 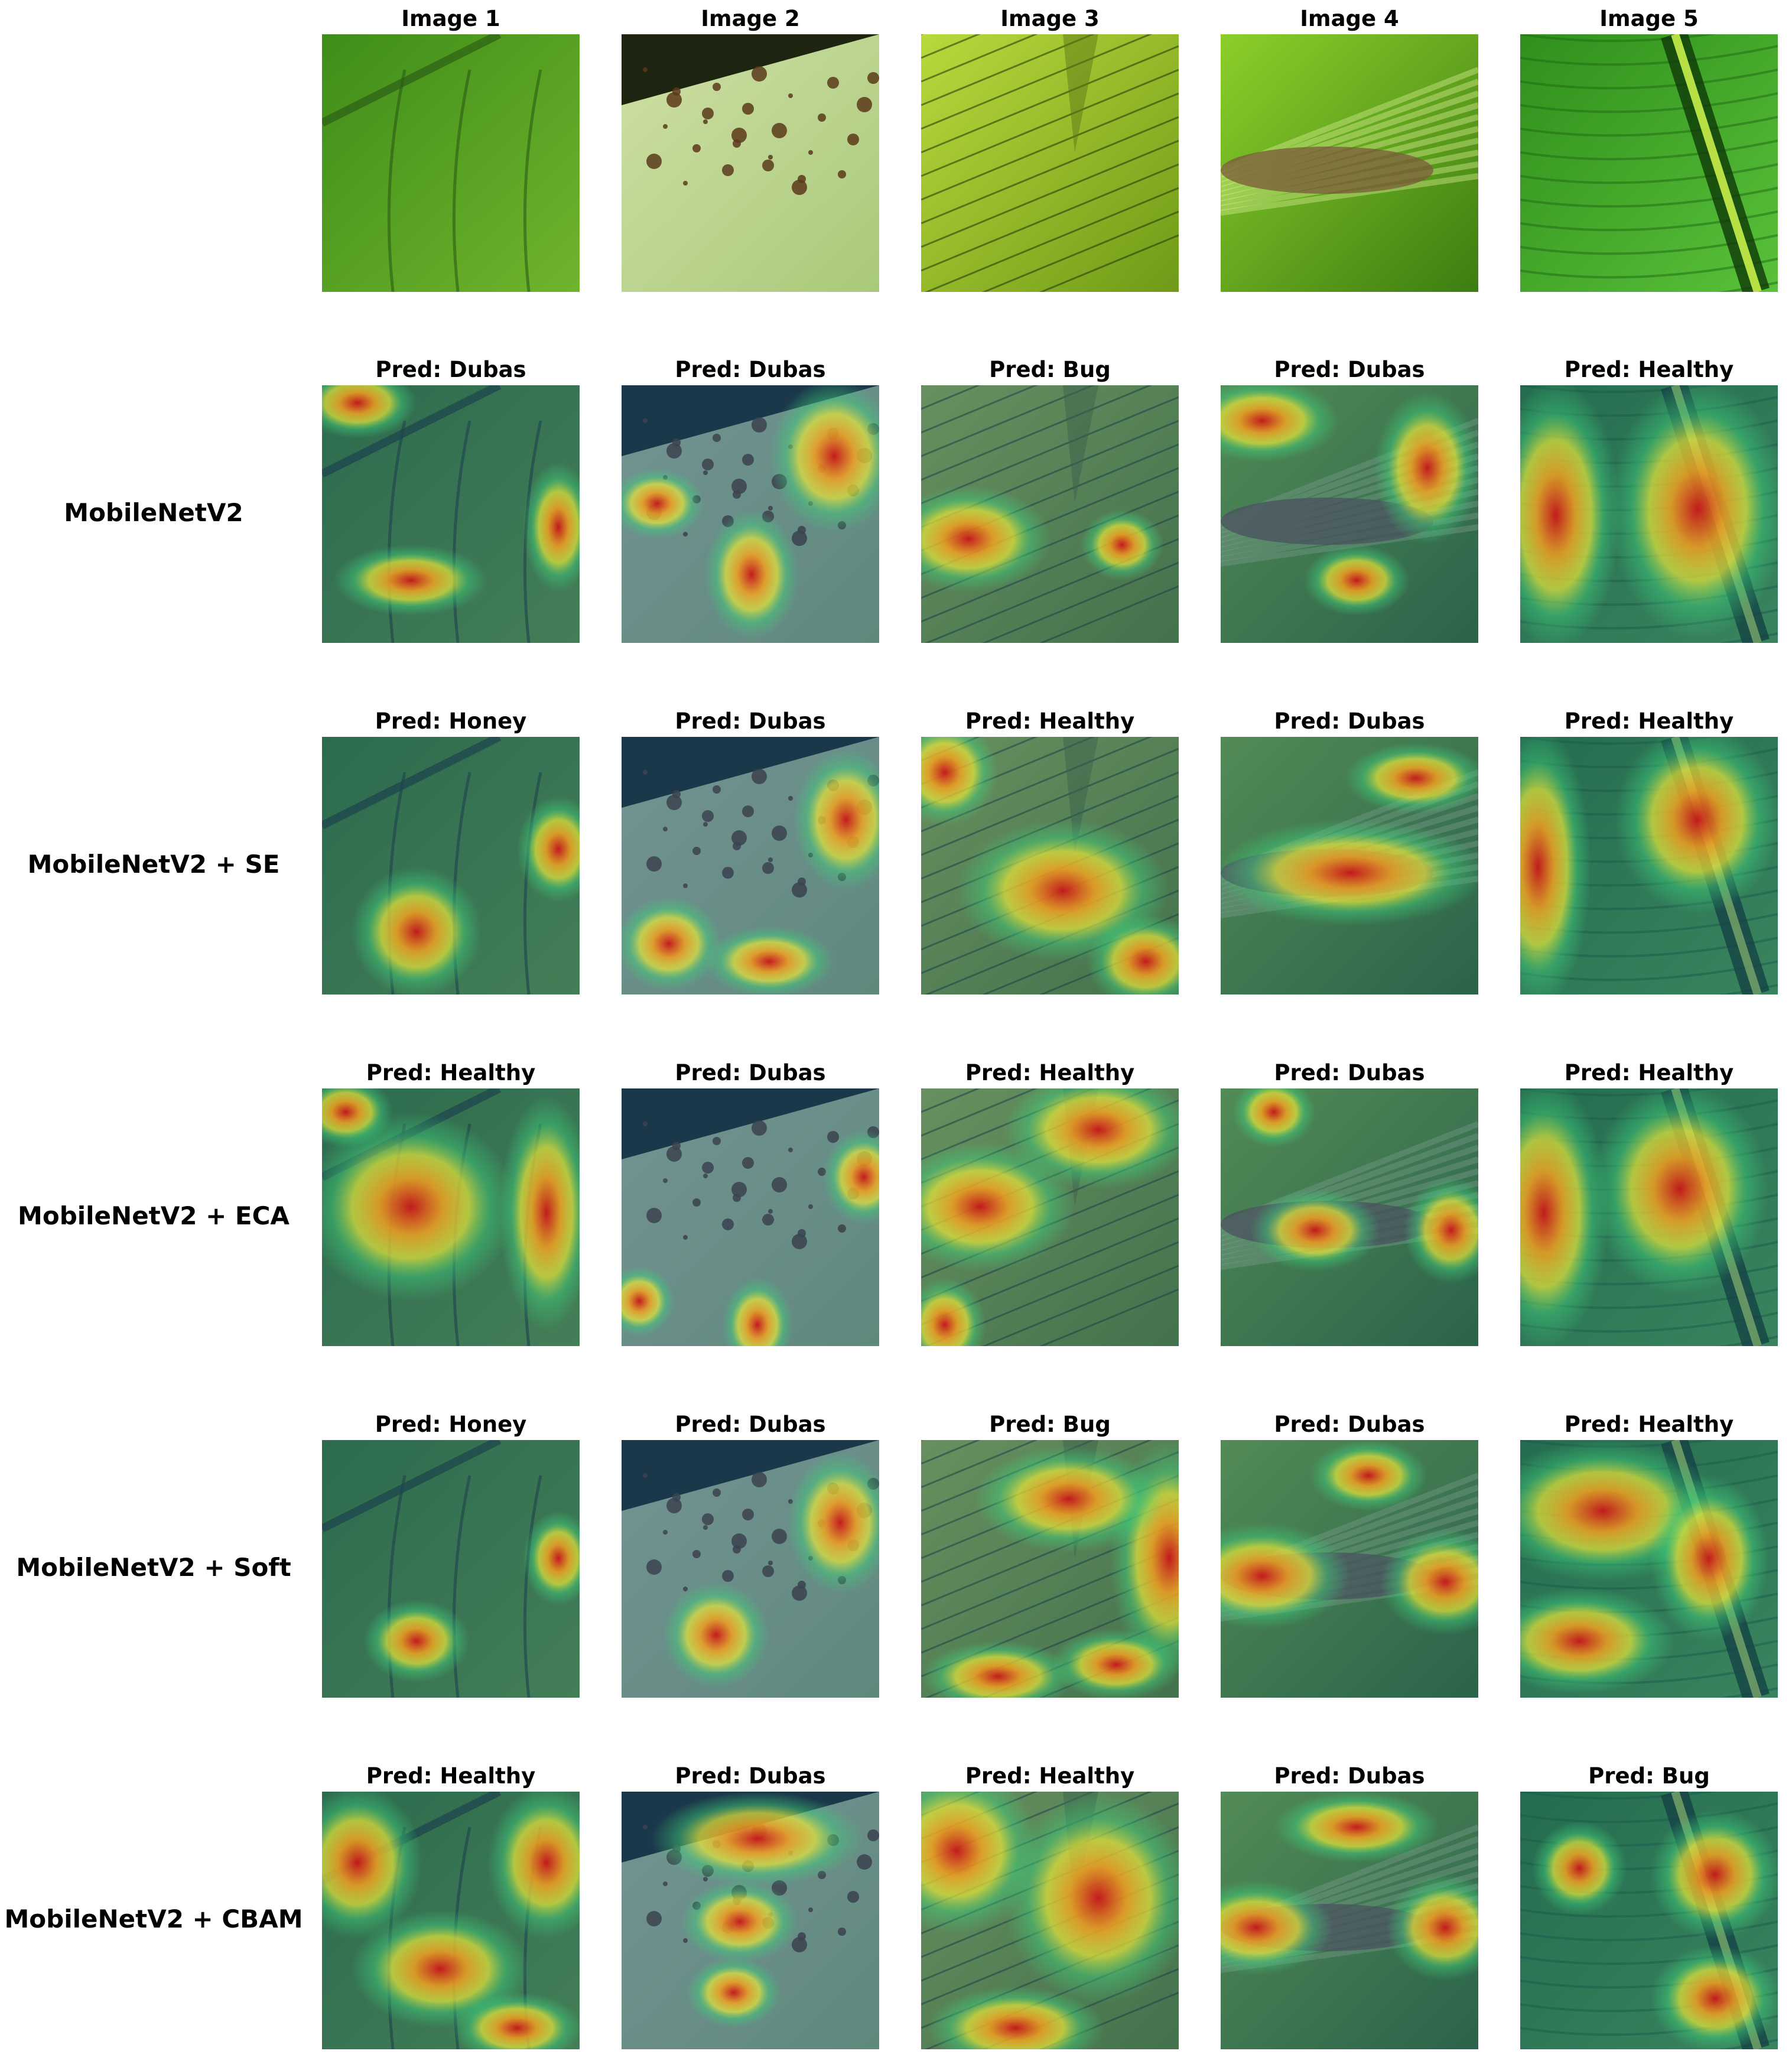 What do you see at coordinates (450, 18) in the screenshot?
I see `column-title-1: Image 1` at bounding box center [450, 18].